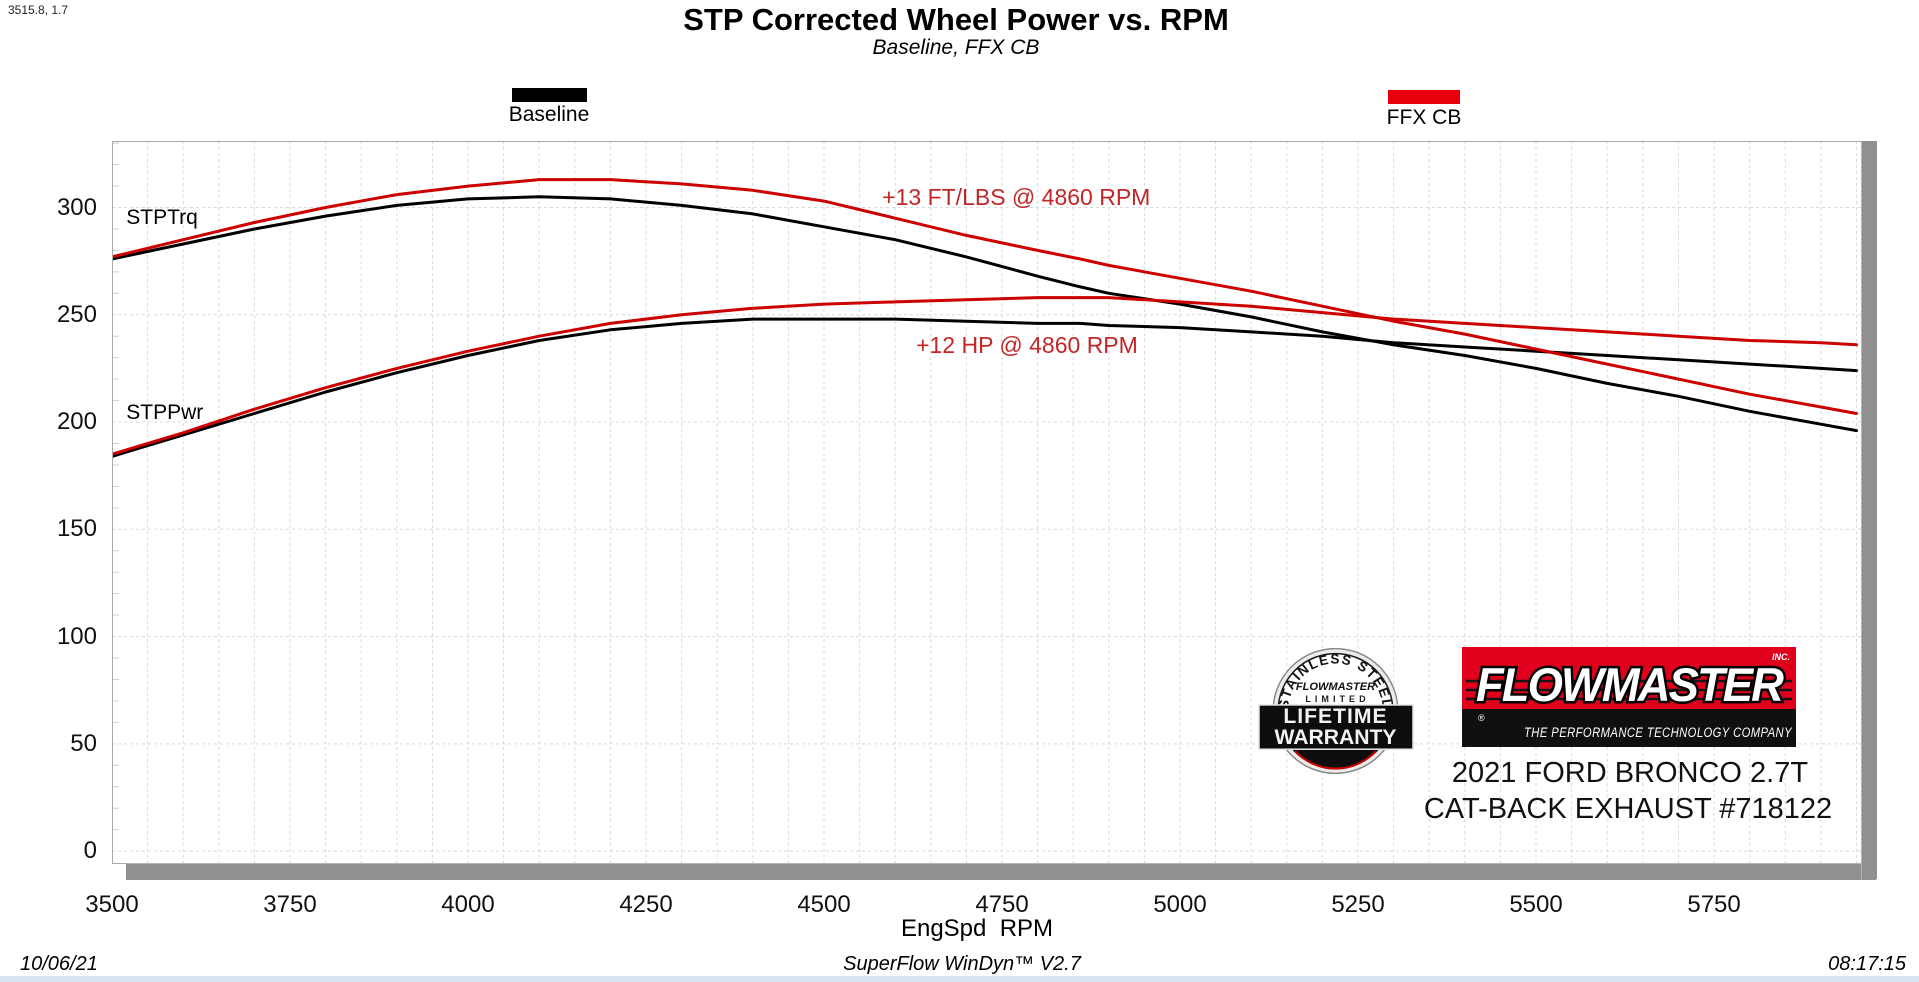 This screenshot has width=1919, height=982. Describe the element at coordinates (956, 47) in the screenshot. I see `chart-subtitle: Baseline, FFX CB` at that location.